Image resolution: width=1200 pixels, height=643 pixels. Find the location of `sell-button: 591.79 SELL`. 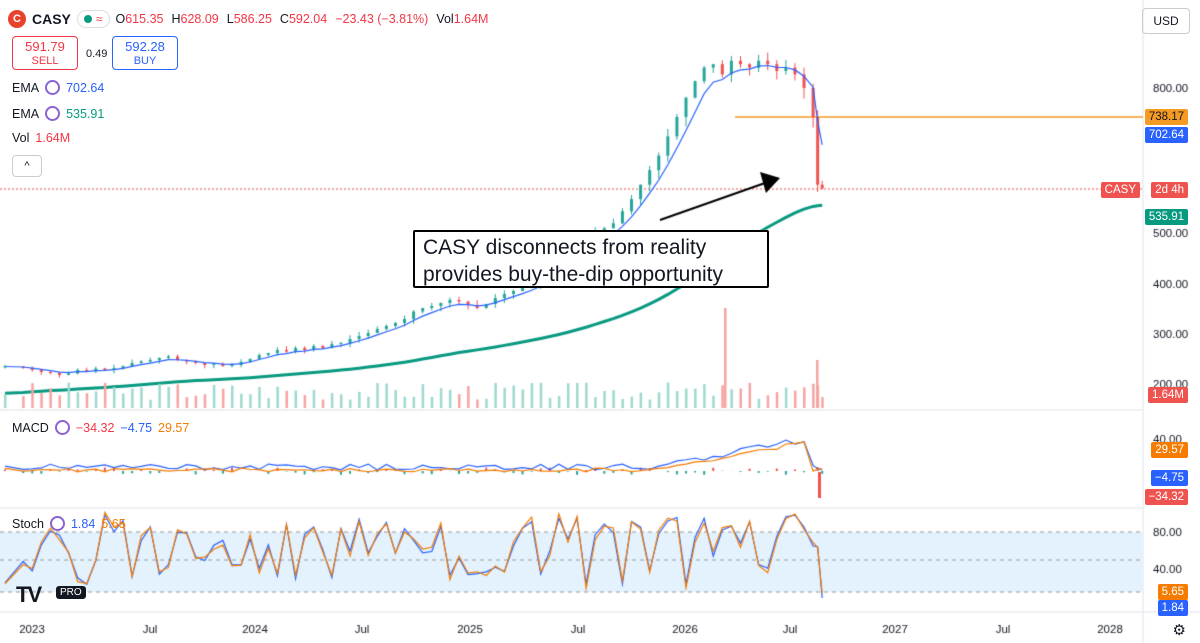

sell-button: 591.79 SELL is located at coordinates (45, 53).